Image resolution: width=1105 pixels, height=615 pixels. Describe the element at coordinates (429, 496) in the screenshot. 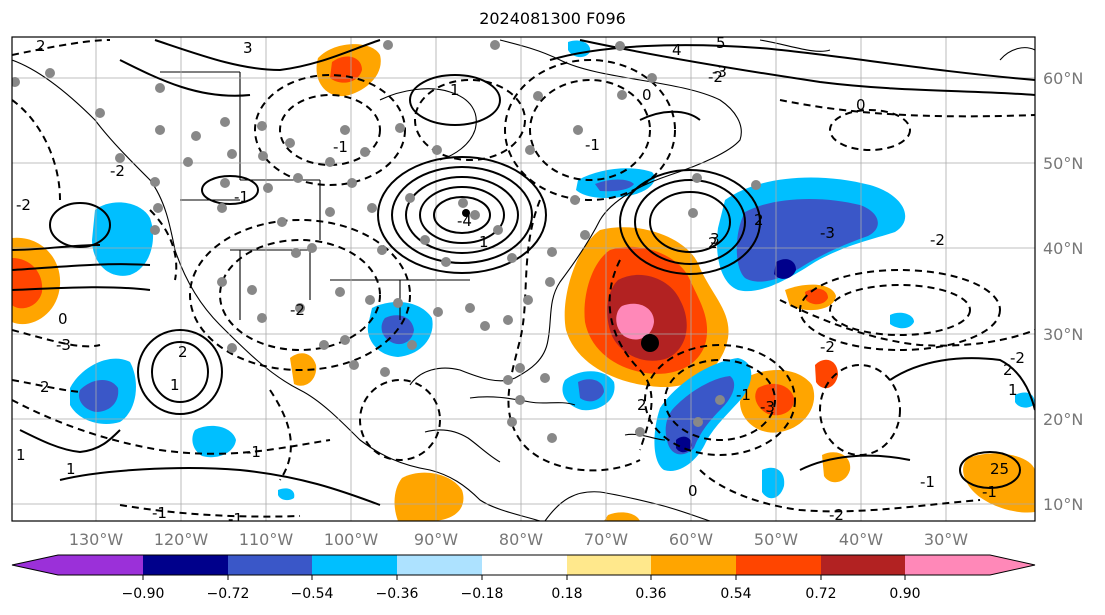

I see `warm-anomaly-region` at that location.